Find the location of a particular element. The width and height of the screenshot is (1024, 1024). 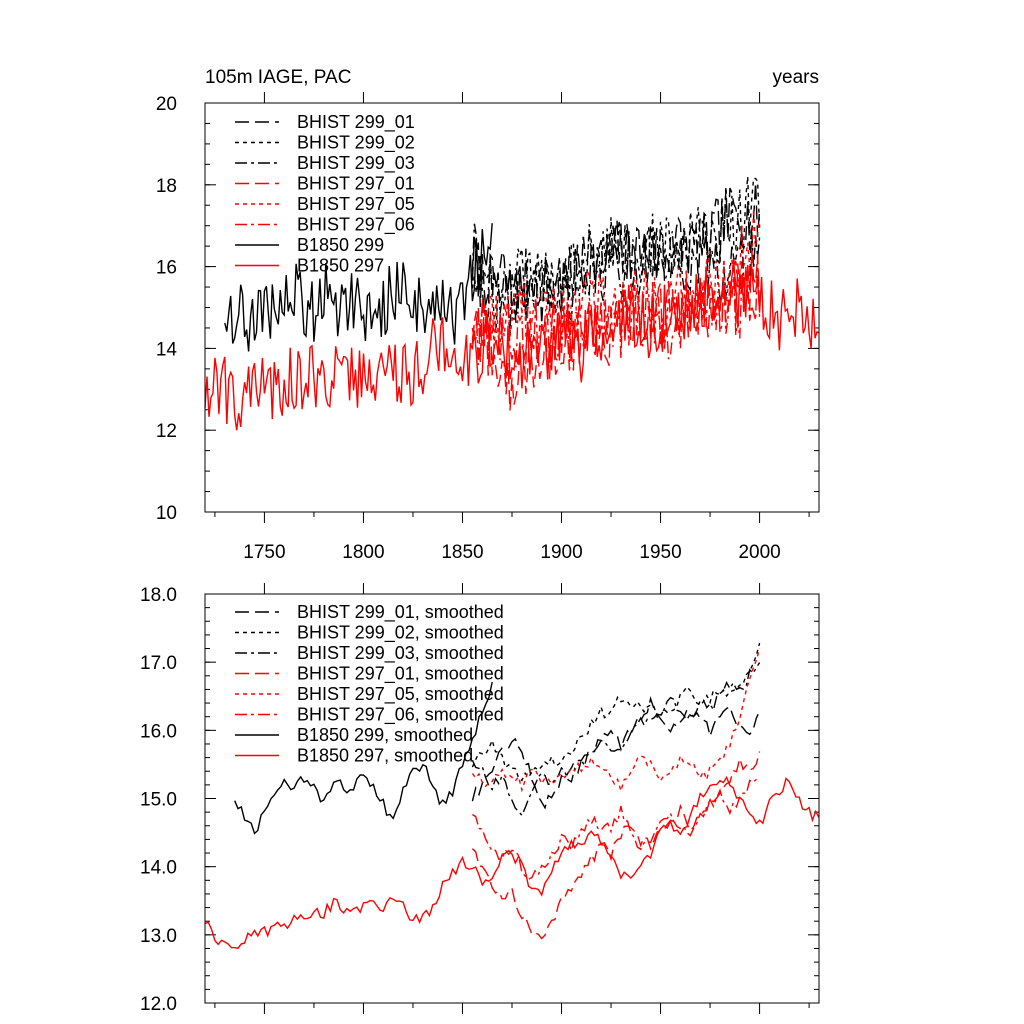

legend-label: B1850 297, smoothed is located at coordinates (385, 756).